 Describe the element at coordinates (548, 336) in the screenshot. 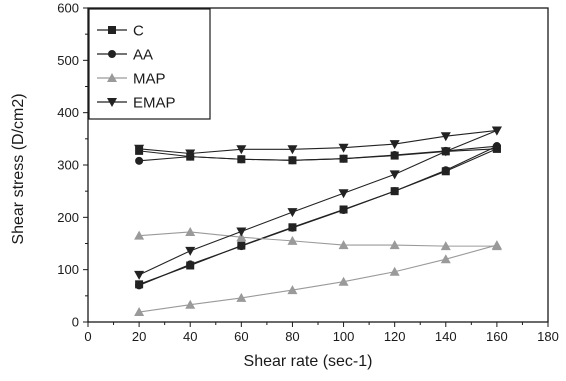

I see `x-tick-label: 180` at that location.